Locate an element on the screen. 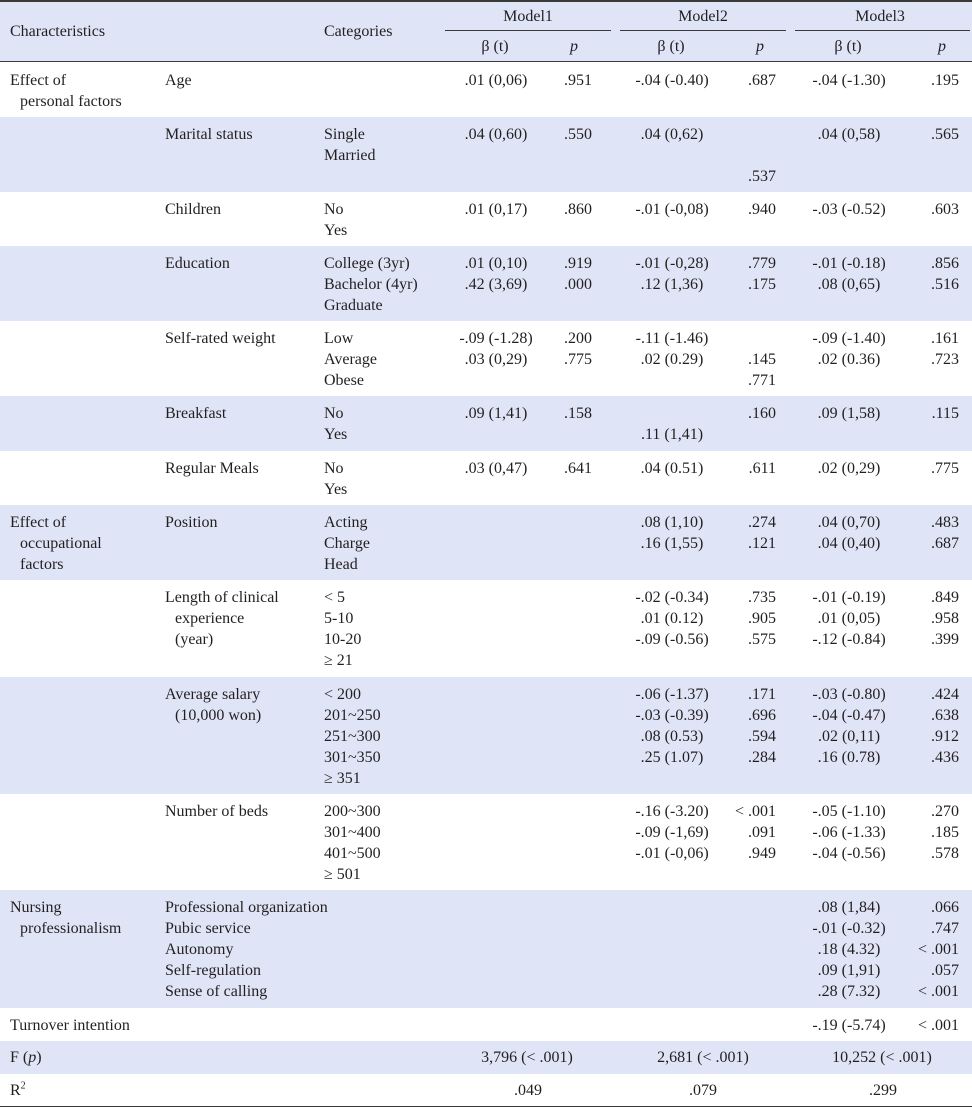 The width and height of the screenshot is (972, 1108). row-11-m2-beta-line-1: -.16 (-3.20) is located at coordinates (672, 811).